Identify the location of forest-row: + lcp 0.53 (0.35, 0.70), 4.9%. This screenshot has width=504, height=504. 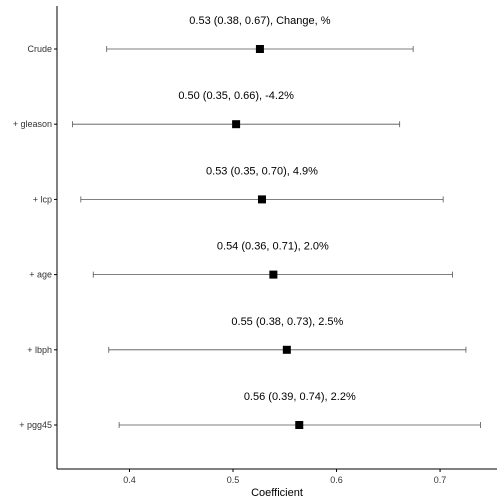
(238, 184).